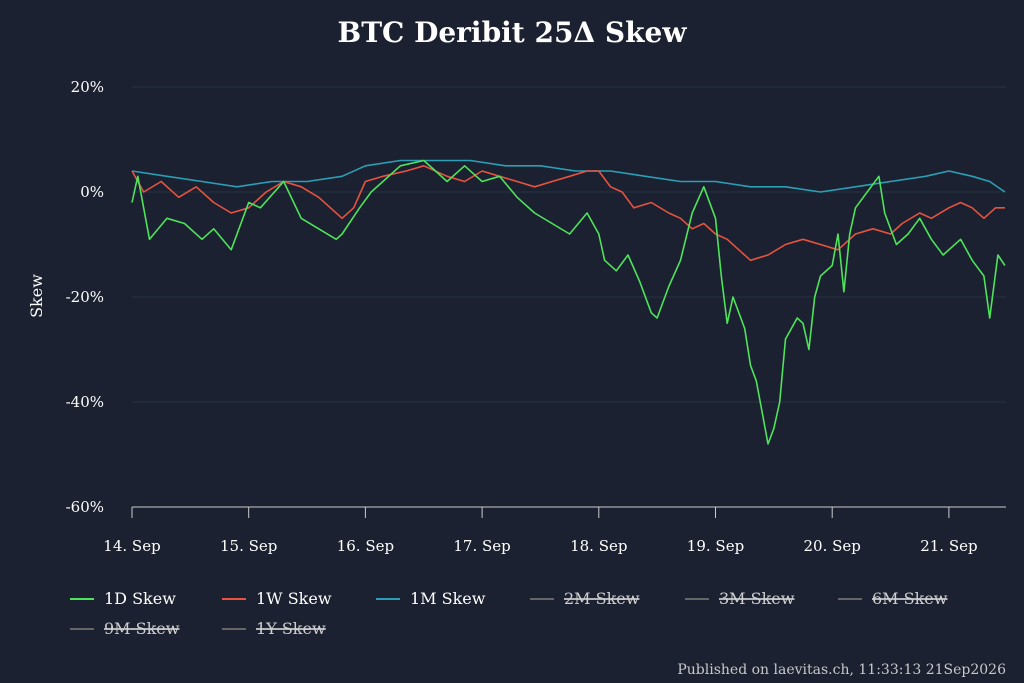 Image resolution: width=1024 pixels, height=683 pixels. What do you see at coordinates (513, 32) in the screenshot?
I see `chart-title: BTC Deribit 25Δ Skew` at bounding box center [513, 32].